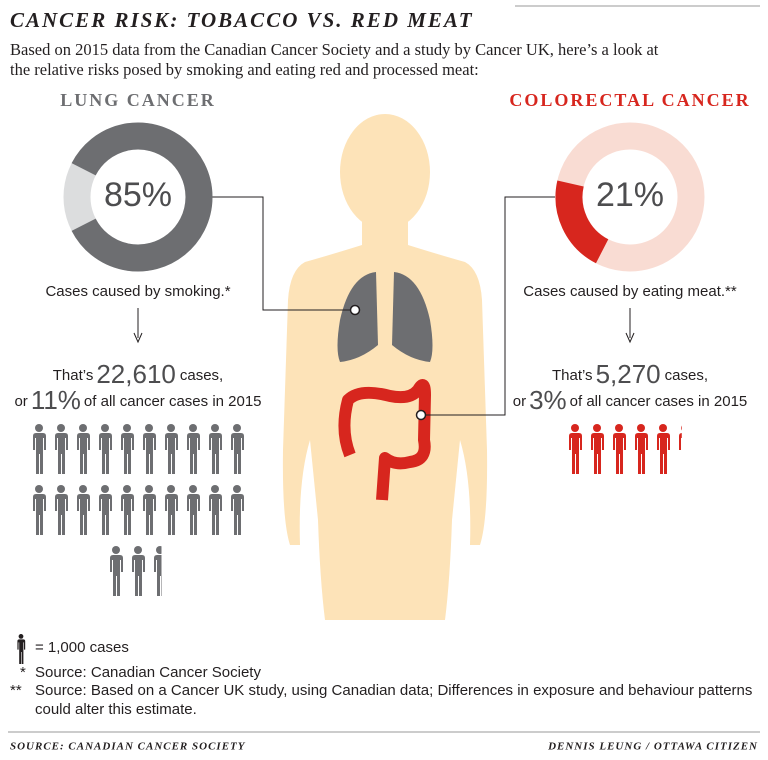 This screenshot has width=768, height=760. I want to click on share-line: or 3% of all cancer cases in 2015, so click(630, 400).